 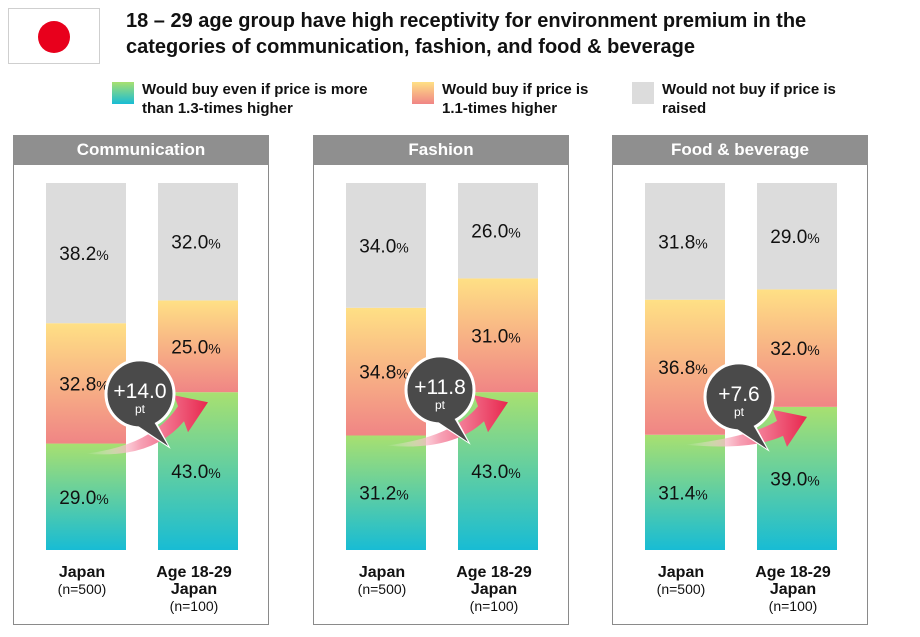 What do you see at coordinates (738, 394) in the screenshot?
I see `difference-value: +7.6` at bounding box center [738, 394].